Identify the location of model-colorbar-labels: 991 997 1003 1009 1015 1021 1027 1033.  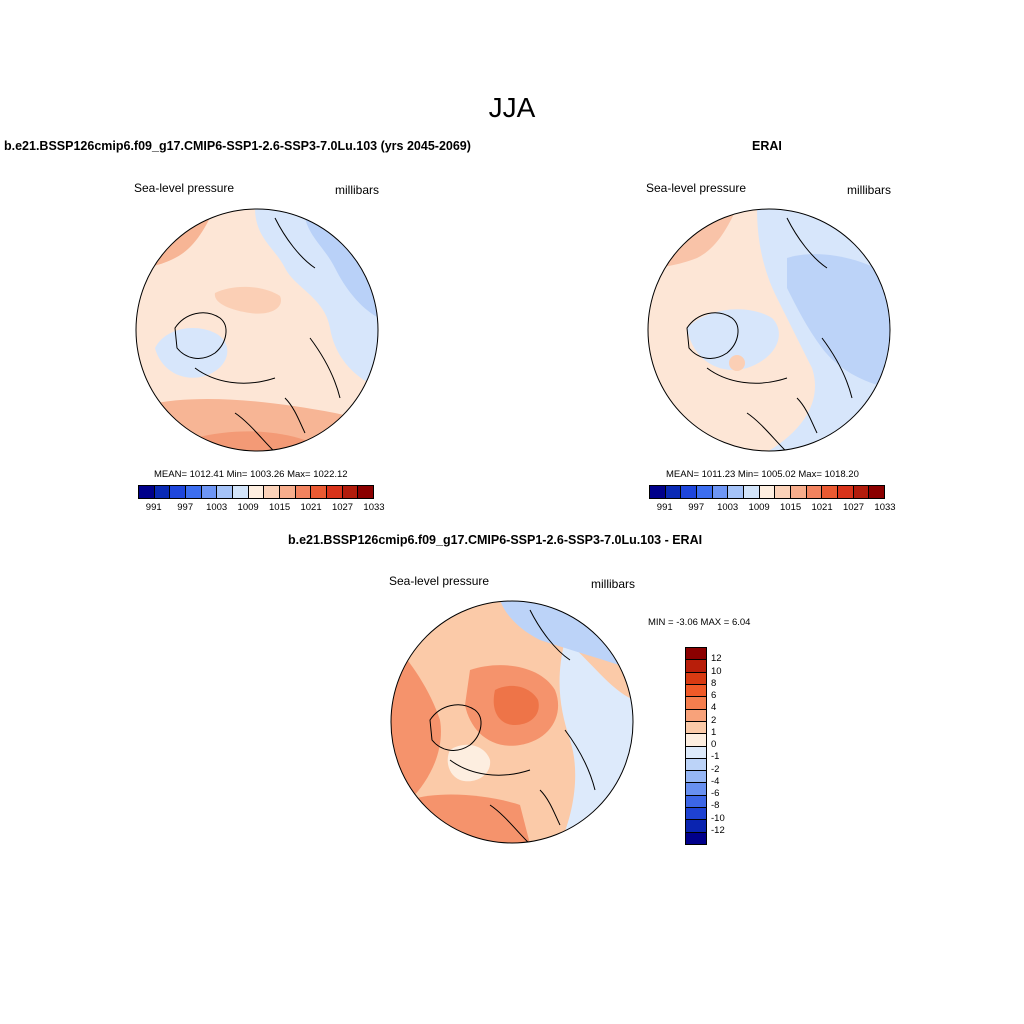
(261, 506).